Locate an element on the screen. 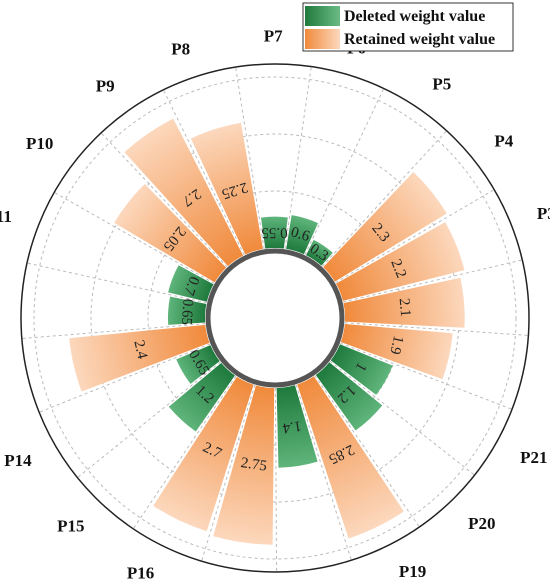 The image size is (550, 584). category-label-p7: P7 is located at coordinates (273, 36).